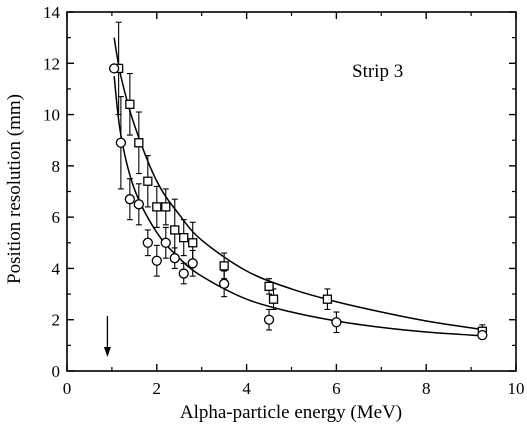 The width and height of the screenshot is (527, 431). What do you see at coordinates (377, 71) in the screenshot?
I see `strip-annotation: Strip 3` at bounding box center [377, 71].